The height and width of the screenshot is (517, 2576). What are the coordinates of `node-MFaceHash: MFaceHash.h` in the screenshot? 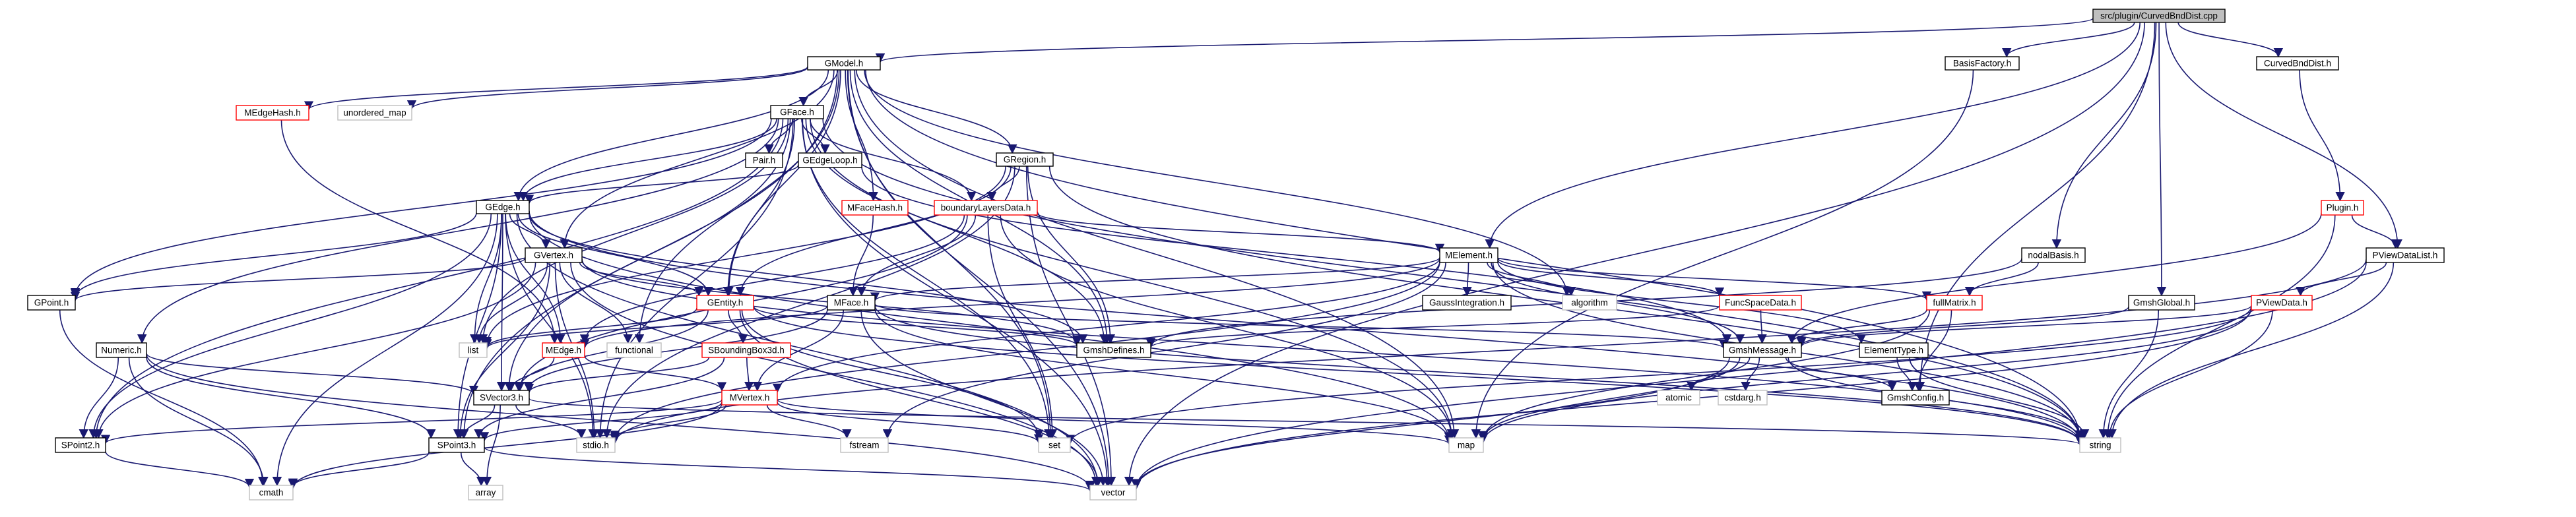 It's located at (875, 208).